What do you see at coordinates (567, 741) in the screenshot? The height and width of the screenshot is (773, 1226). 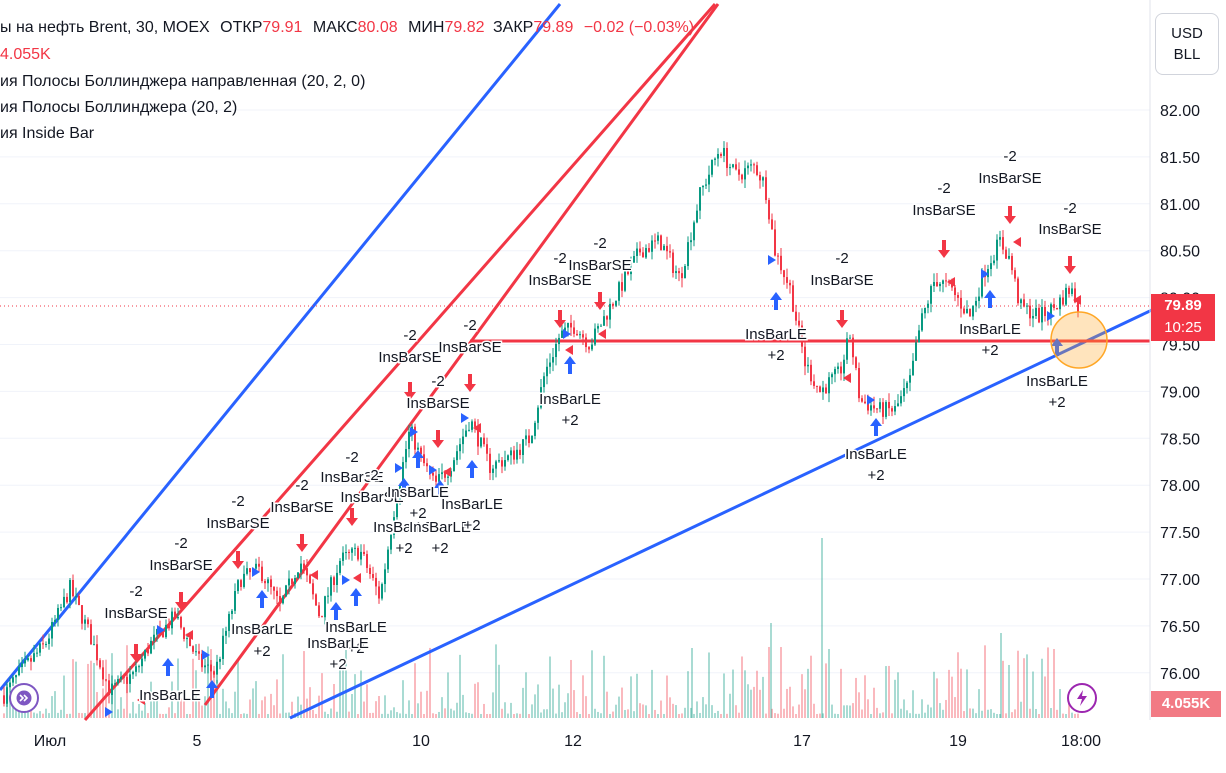 I see `time-axis: Июл 5 10 12 17 19 18:00` at bounding box center [567, 741].